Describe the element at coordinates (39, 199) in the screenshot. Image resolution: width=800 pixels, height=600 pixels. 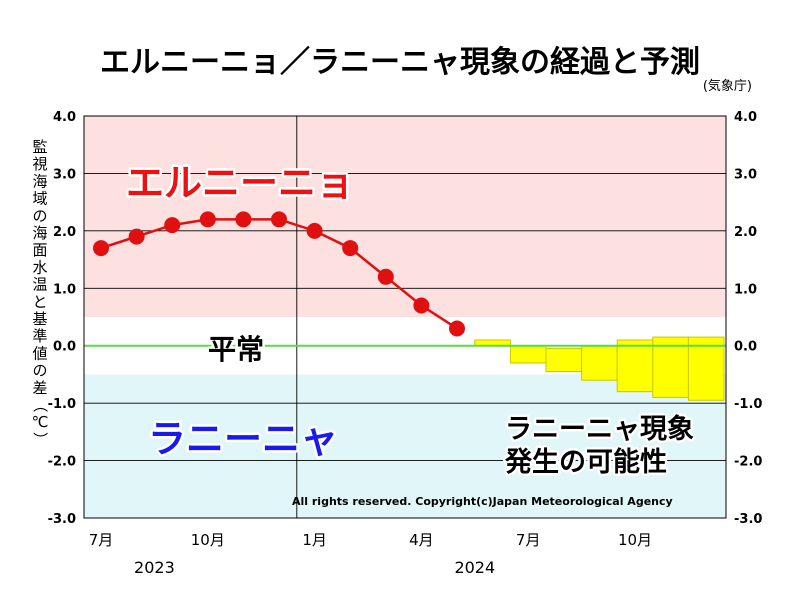
I see `y-label-char-3: 域` at that location.